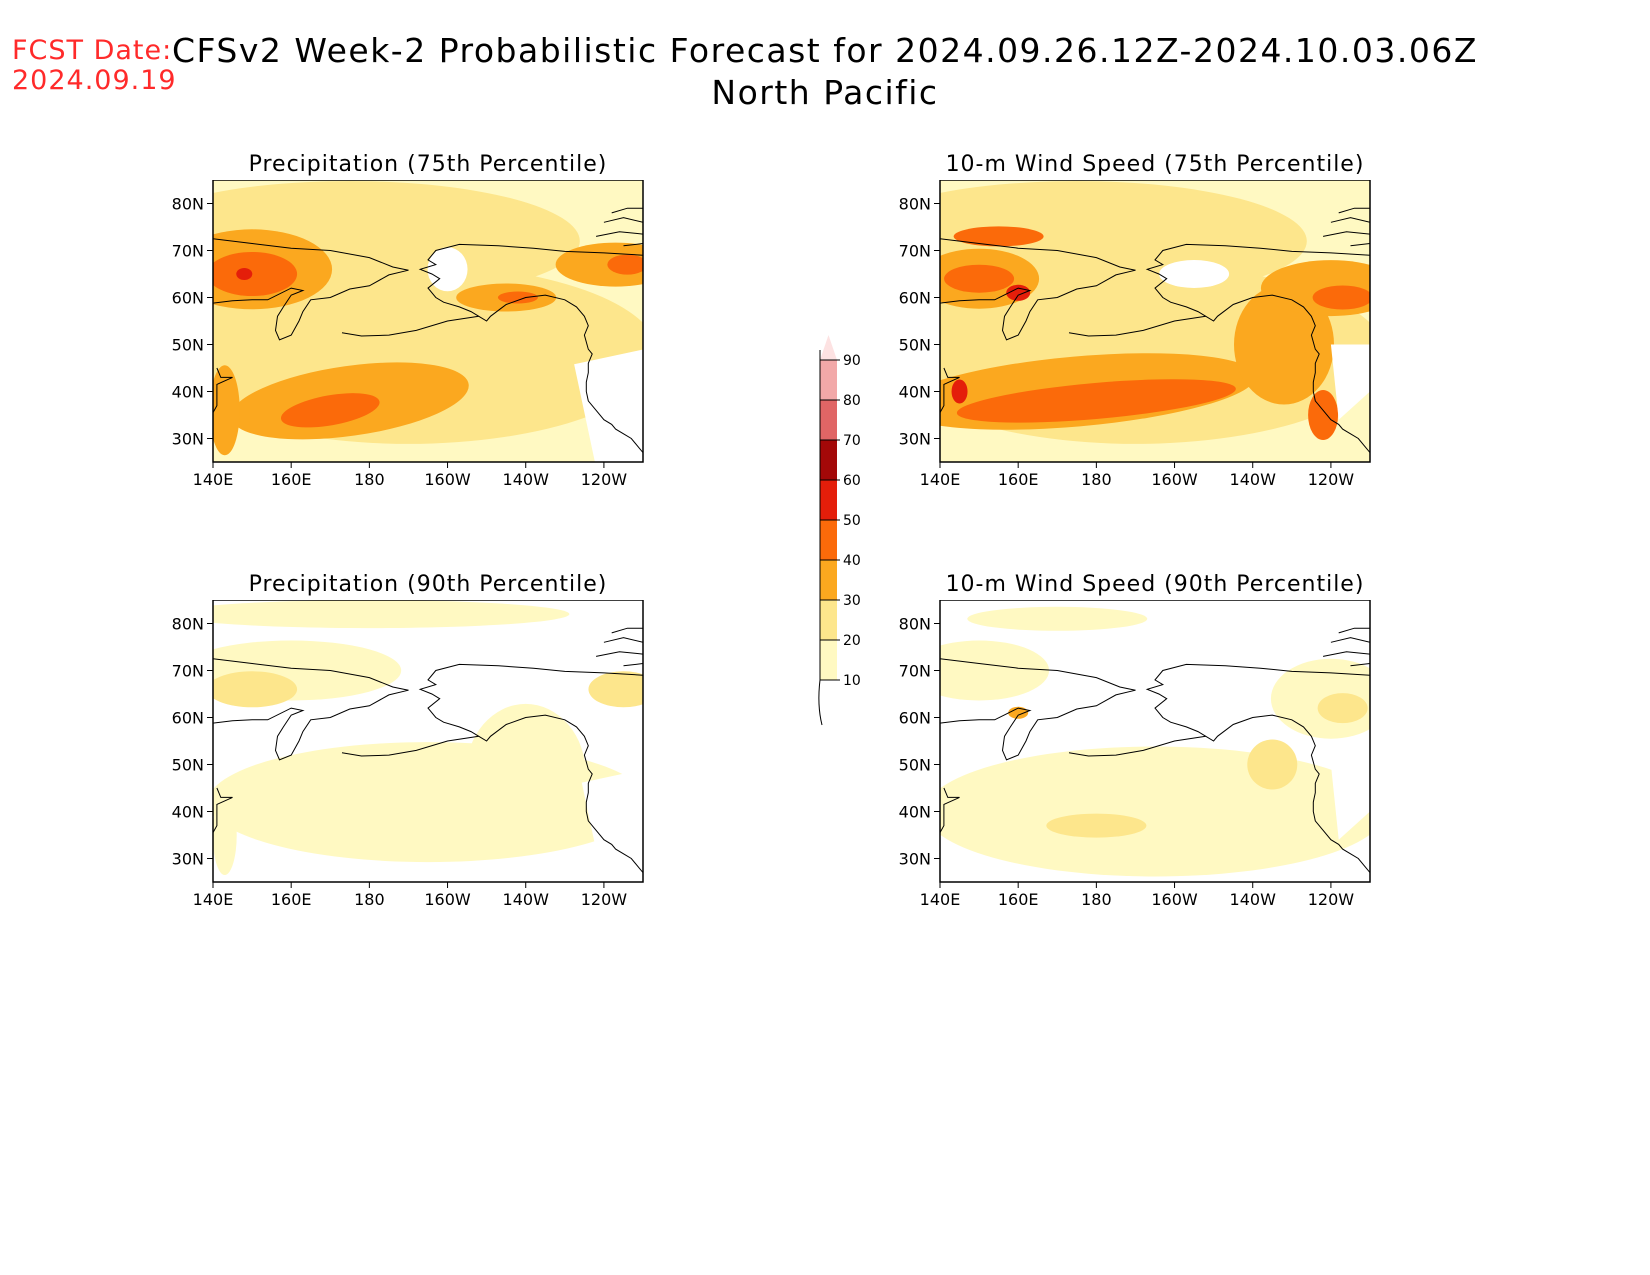 The image size is (1650, 1275). I want to click on panel-title-precip75: Precipitation (75th Percentile), so click(428, 164).